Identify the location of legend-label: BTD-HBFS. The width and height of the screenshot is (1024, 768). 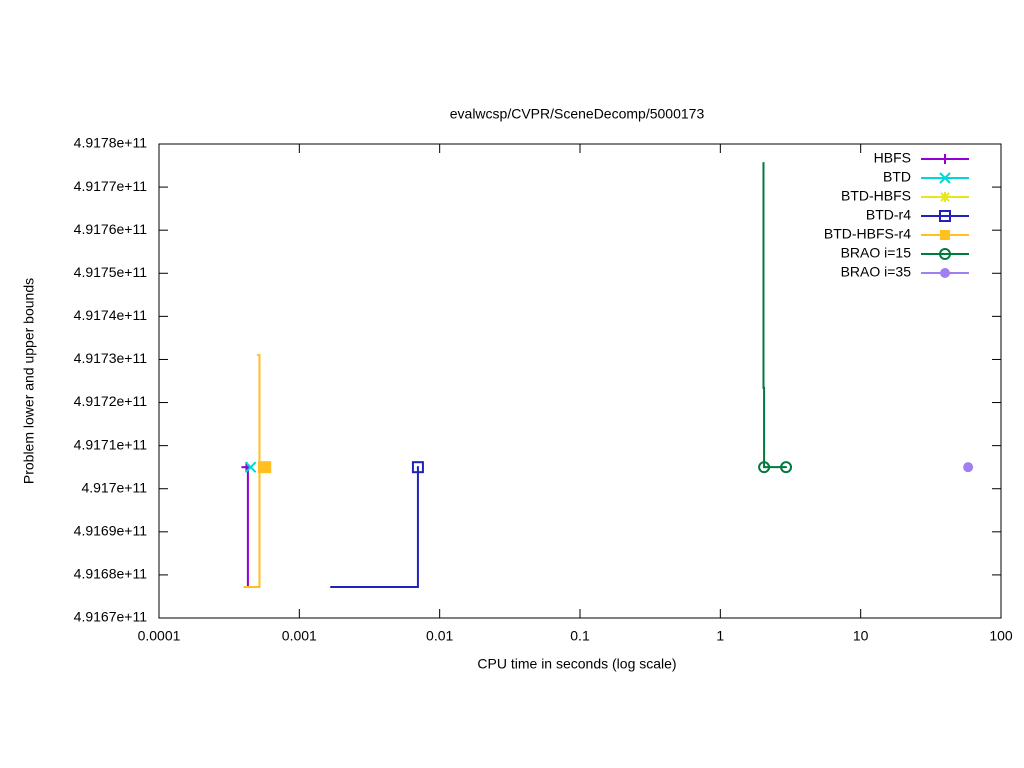
(876, 196).